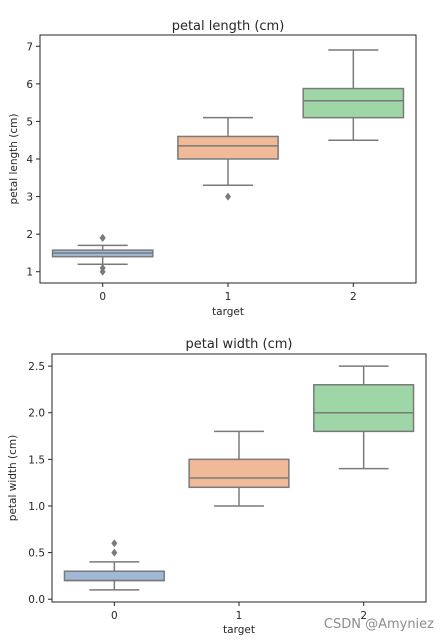 The width and height of the screenshot is (448, 642). Describe the element at coordinates (29, 198) in the screenshot. I see `y-tick-label: 3` at that location.